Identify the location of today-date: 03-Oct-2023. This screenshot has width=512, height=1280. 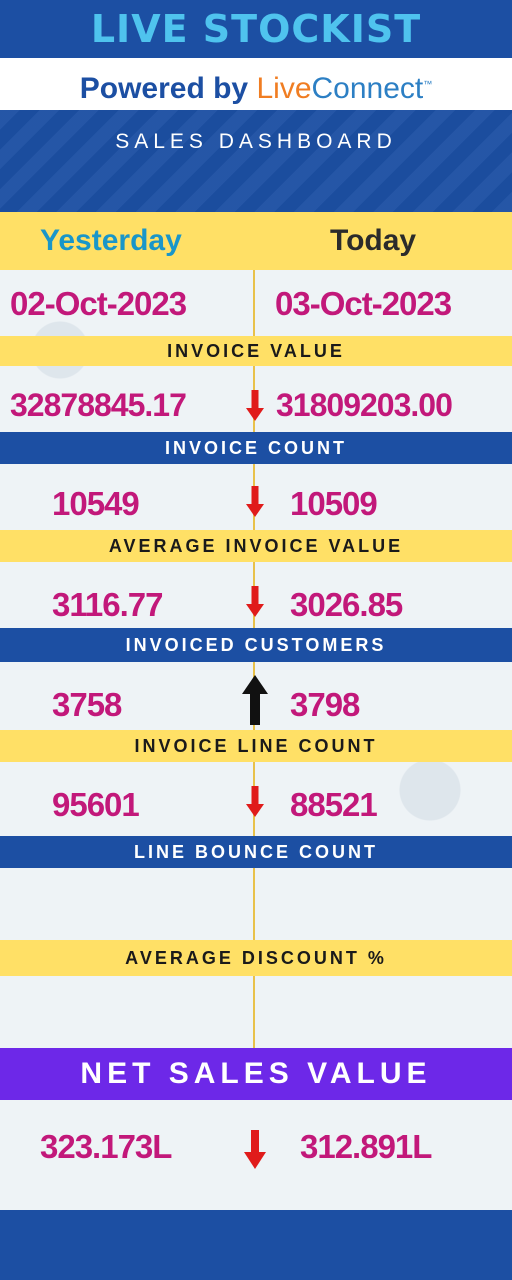
(363, 303).